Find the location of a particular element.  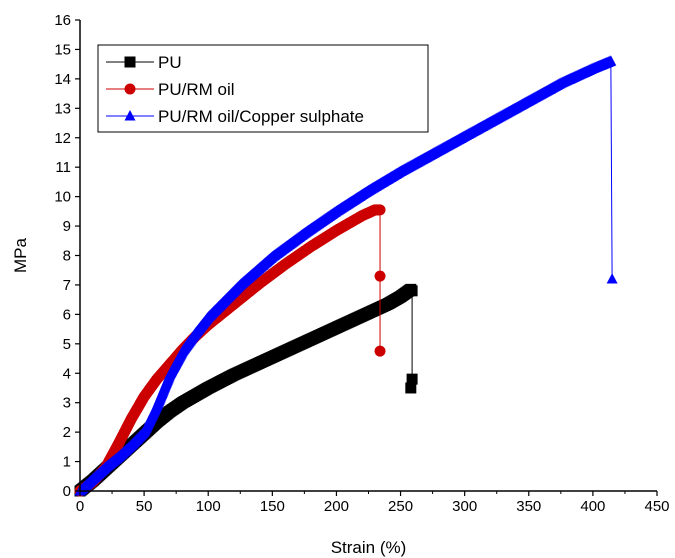

y-tick-label: 14 is located at coordinates (62, 79).